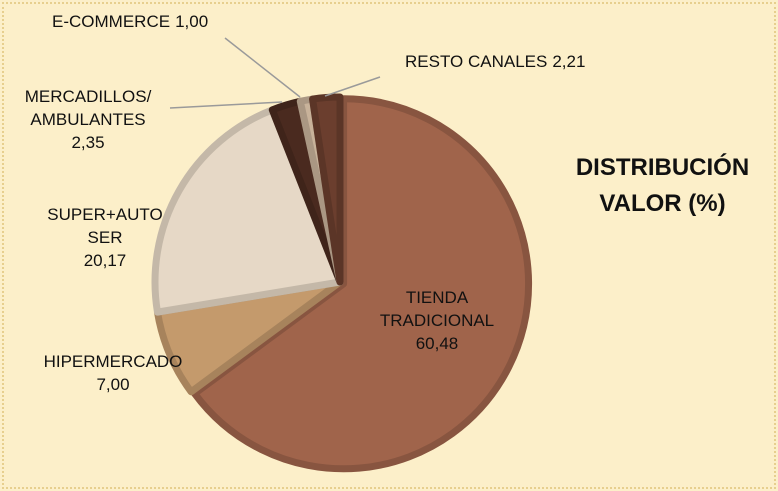  What do you see at coordinates (111, 21) in the screenshot?
I see `category-label: E-COMMERCE` at bounding box center [111, 21].